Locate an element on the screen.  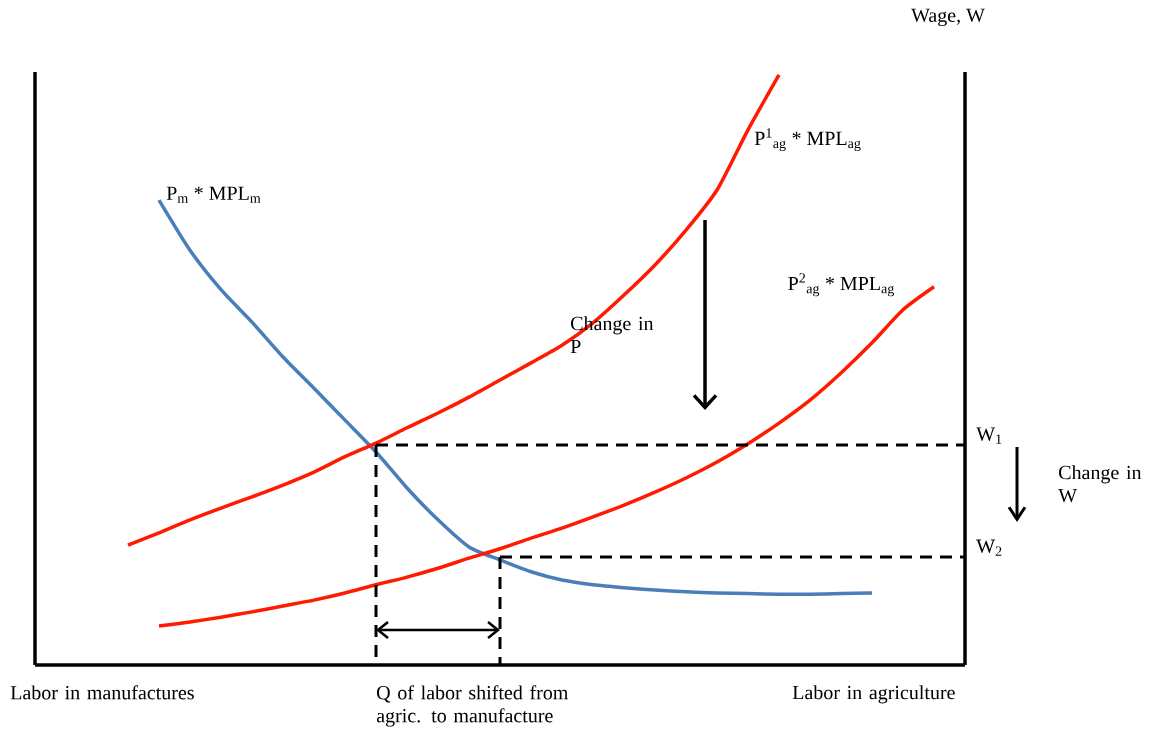
ref-line-label: W$_{2}$ is located at coordinates (989, 547).